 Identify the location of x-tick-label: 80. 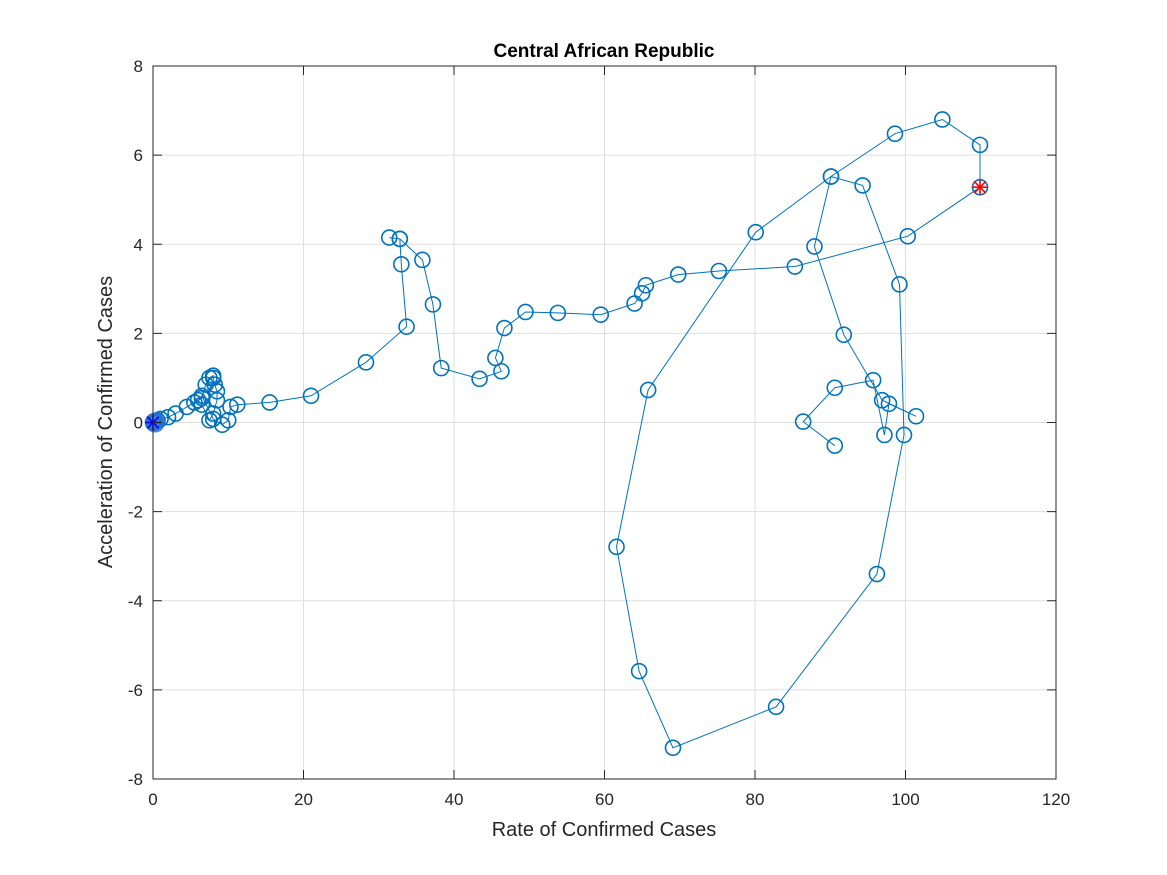
(755, 799).